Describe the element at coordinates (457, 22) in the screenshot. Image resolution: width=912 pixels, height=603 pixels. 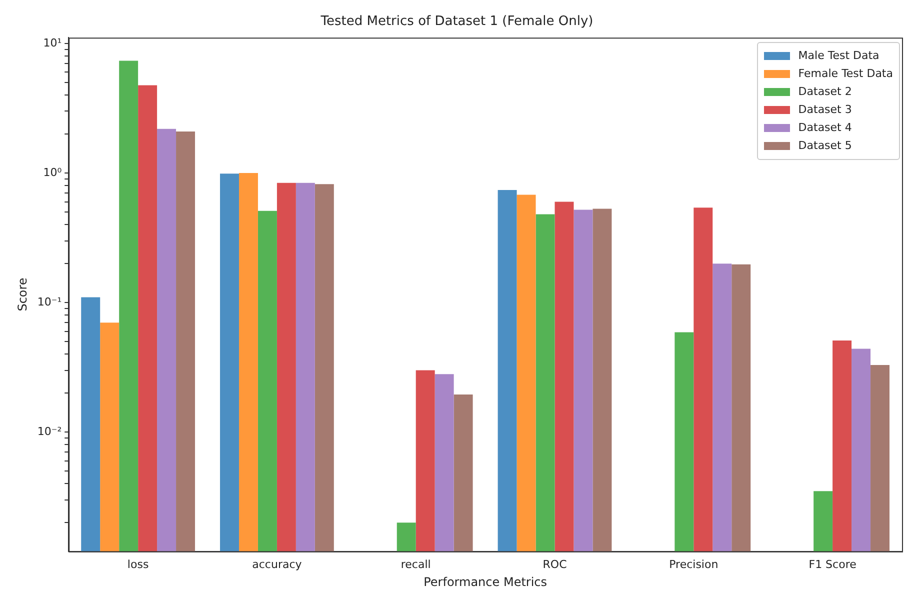
I see `chart-title: Tested Metrics of Dataset 1 (Female Only)` at that location.